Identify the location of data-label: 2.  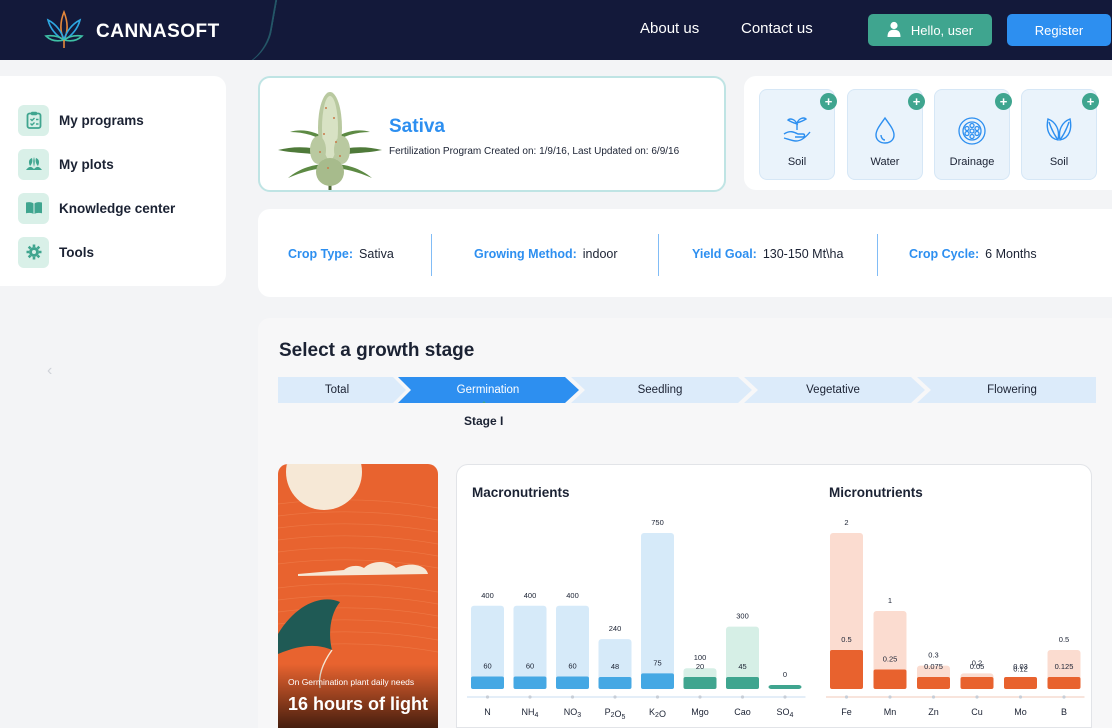
(846, 522).